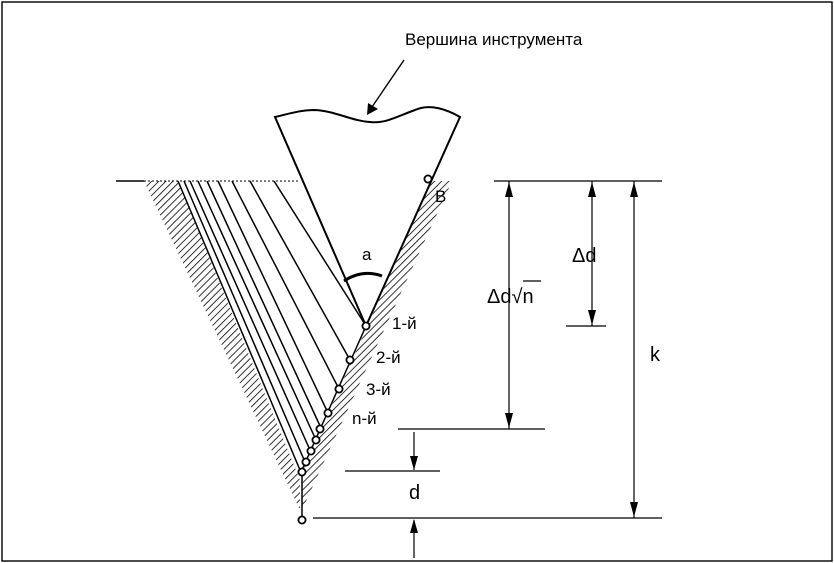  What do you see at coordinates (584, 256) in the screenshot?
I see `delta-d-label: Δd` at bounding box center [584, 256].